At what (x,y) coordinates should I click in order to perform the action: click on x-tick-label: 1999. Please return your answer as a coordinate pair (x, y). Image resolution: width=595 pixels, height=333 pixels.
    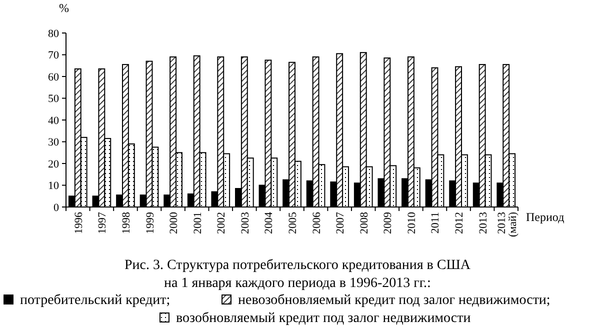
    Looking at the image, I should click on (150, 223).